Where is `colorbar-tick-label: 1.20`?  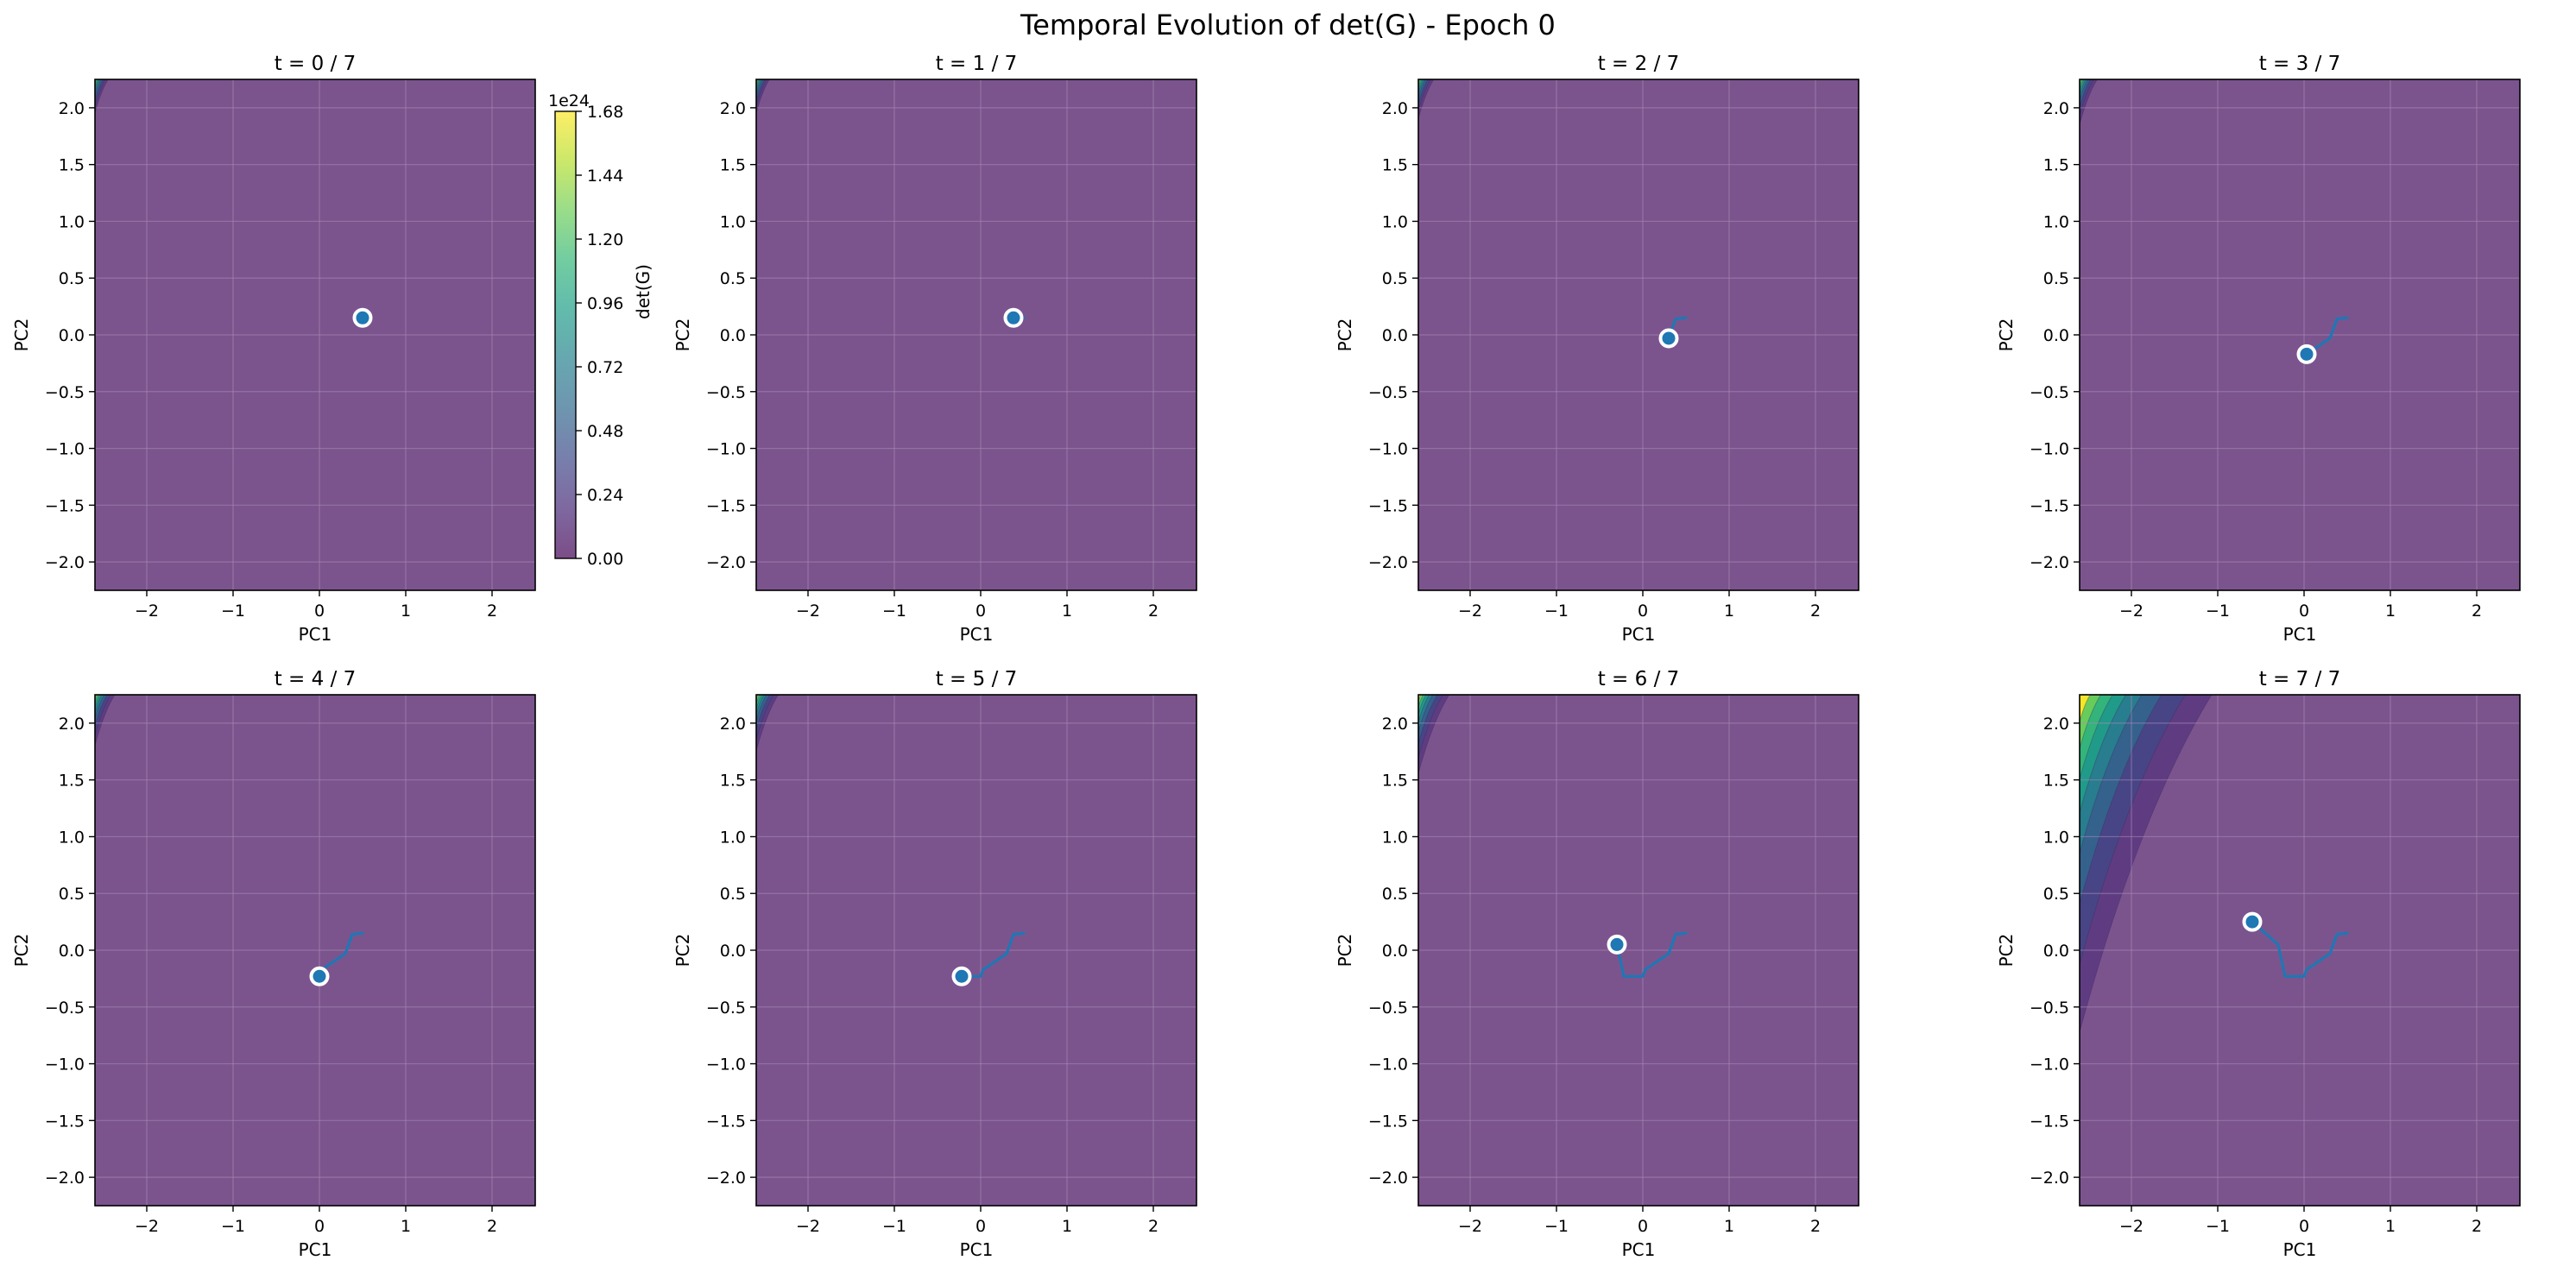 colorbar-tick-label: 1.20 is located at coordinates (605, 240).